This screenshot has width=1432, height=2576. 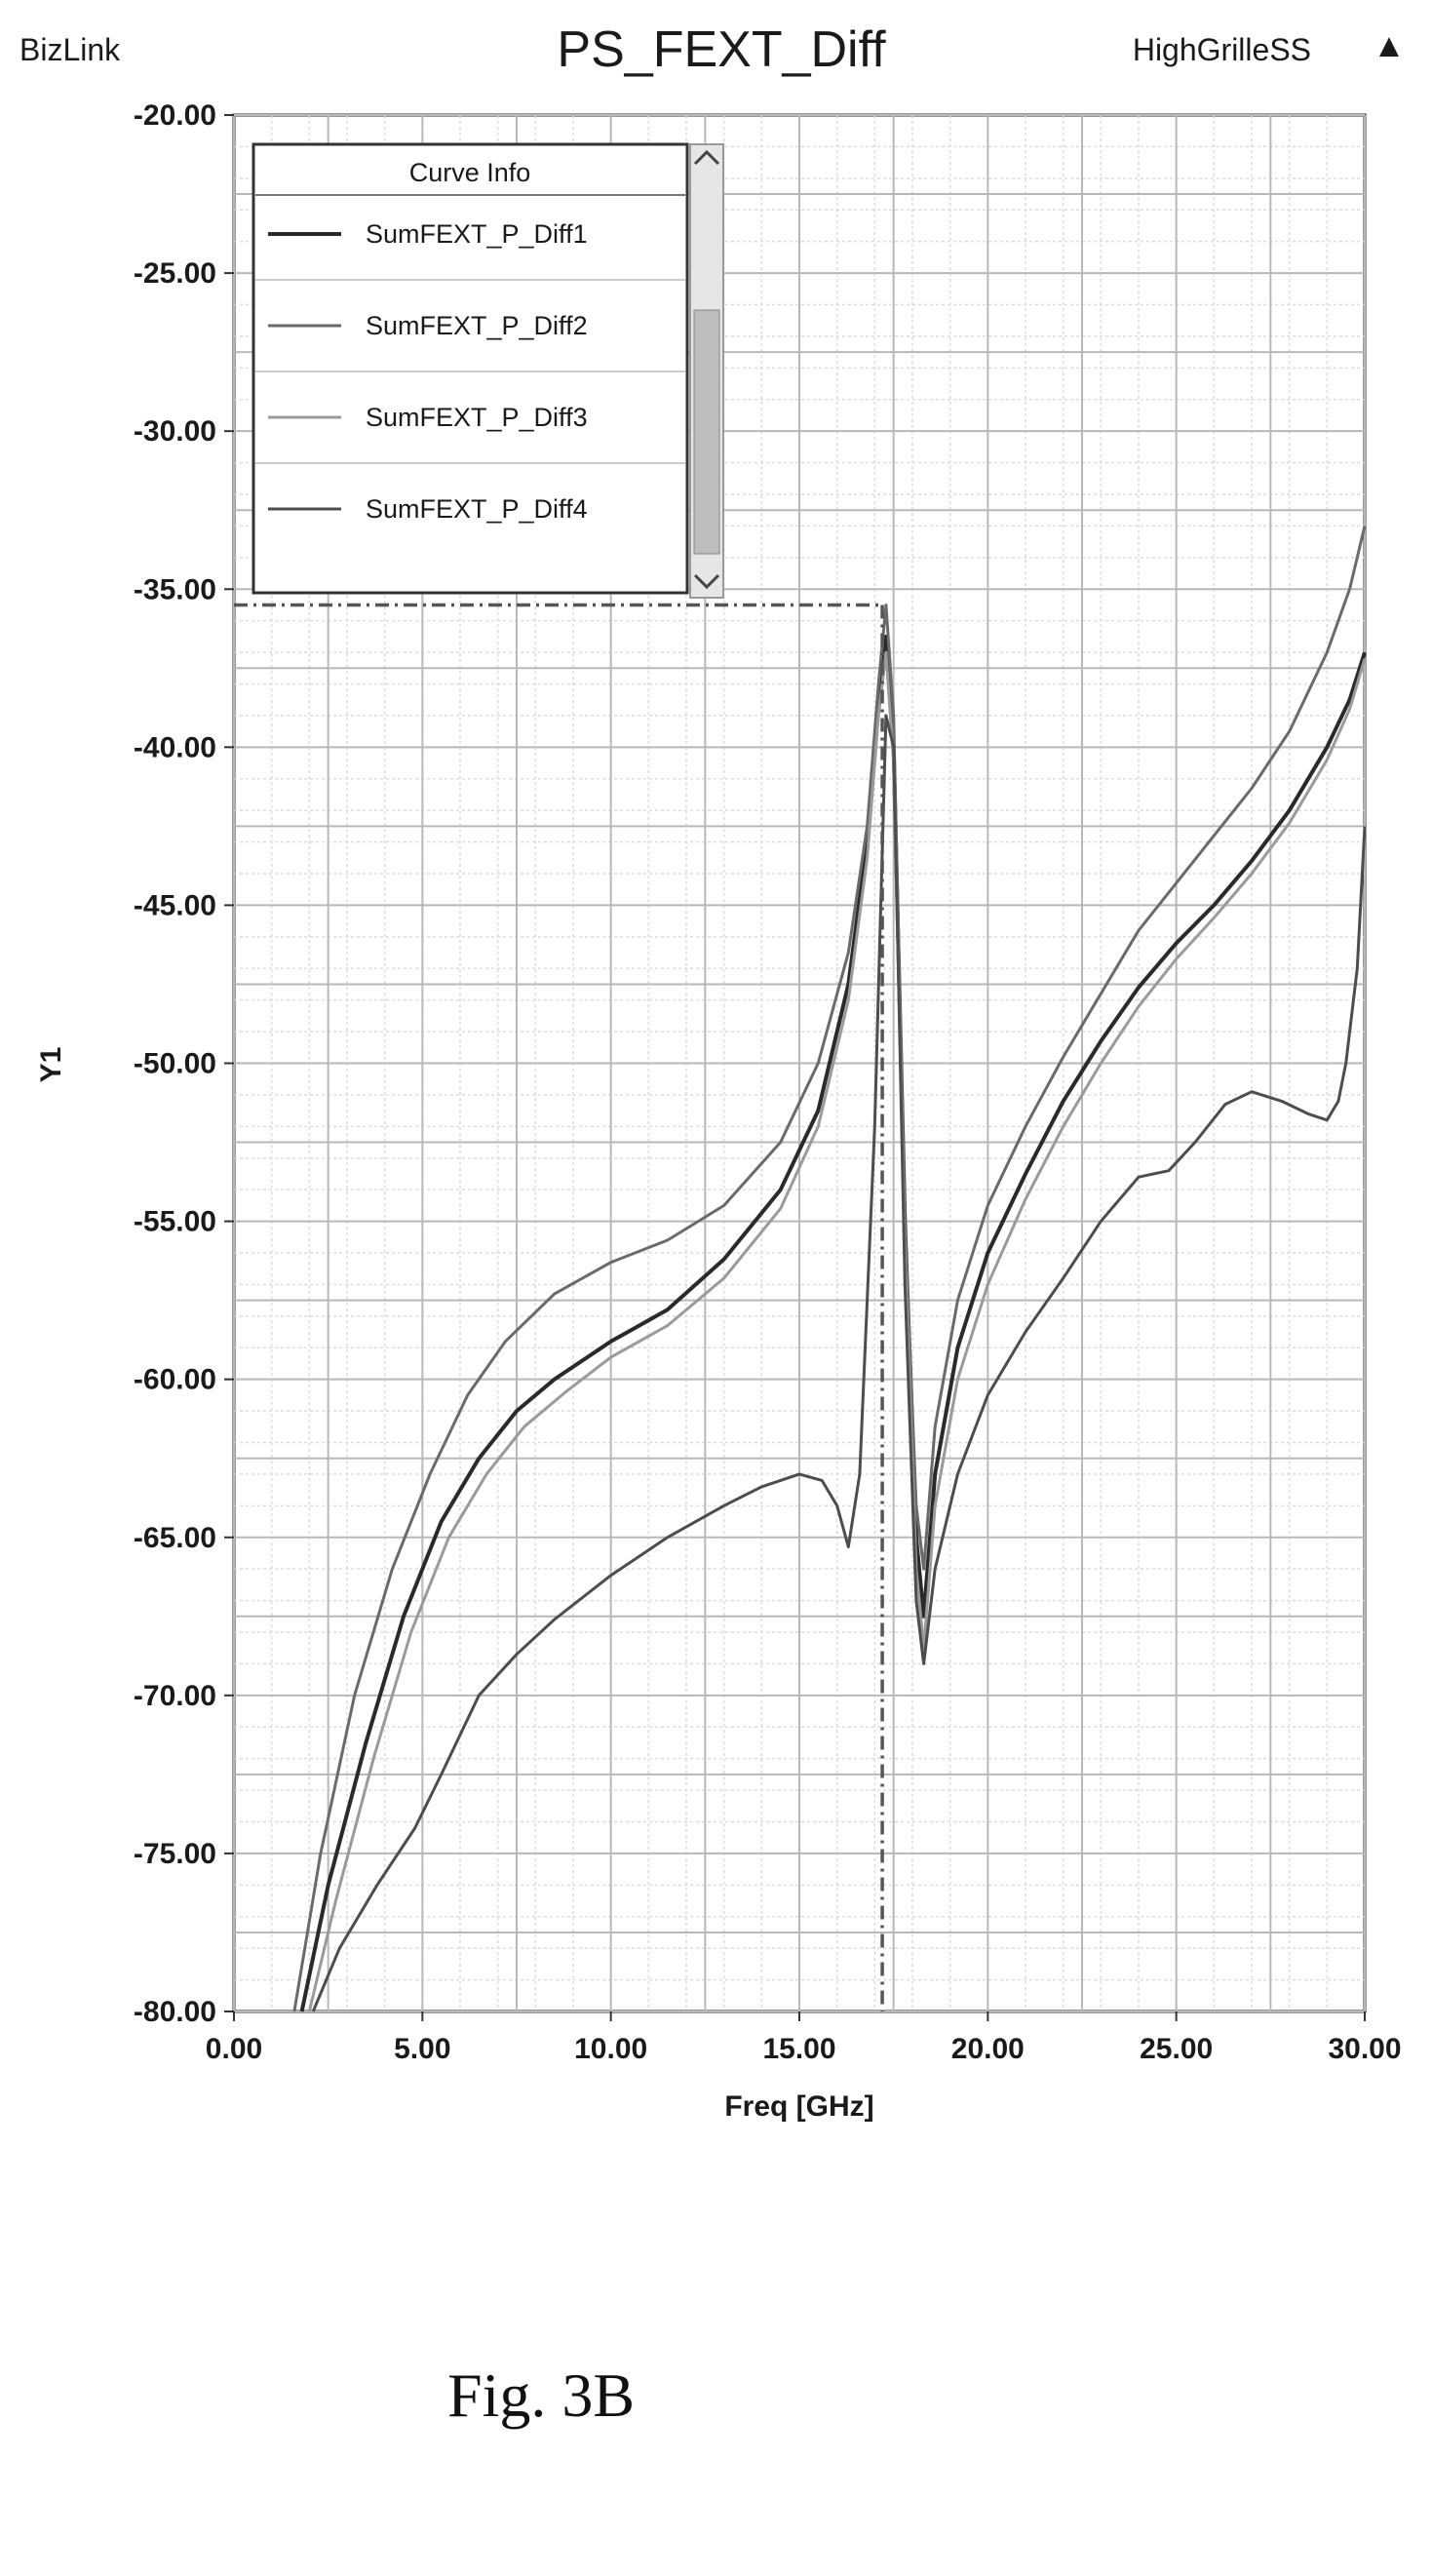 What do you see at coordinates (1176, 2049) in the screenshot?
I see `x-tick-label: 25.00` at bounding box center [1176, 2049].